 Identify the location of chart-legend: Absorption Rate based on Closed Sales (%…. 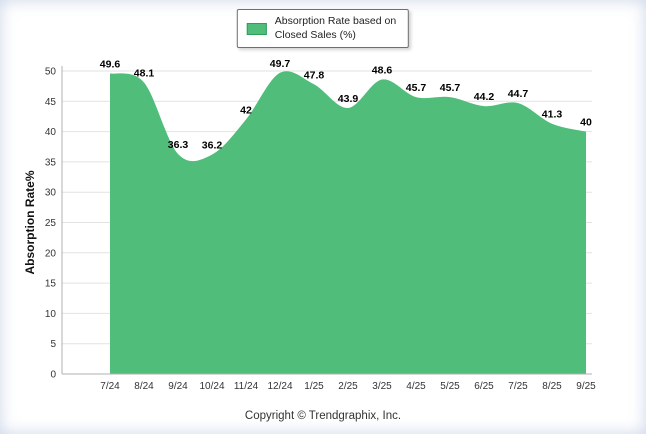
(323, 29).